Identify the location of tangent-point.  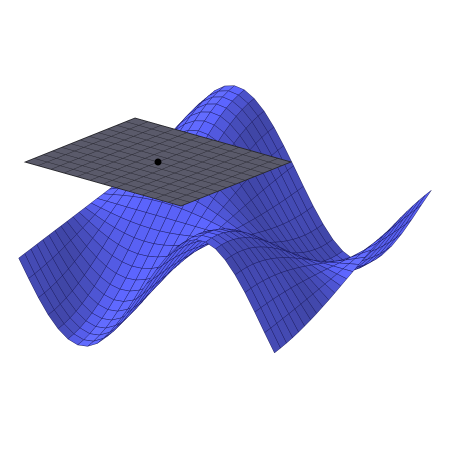
(158, 162).